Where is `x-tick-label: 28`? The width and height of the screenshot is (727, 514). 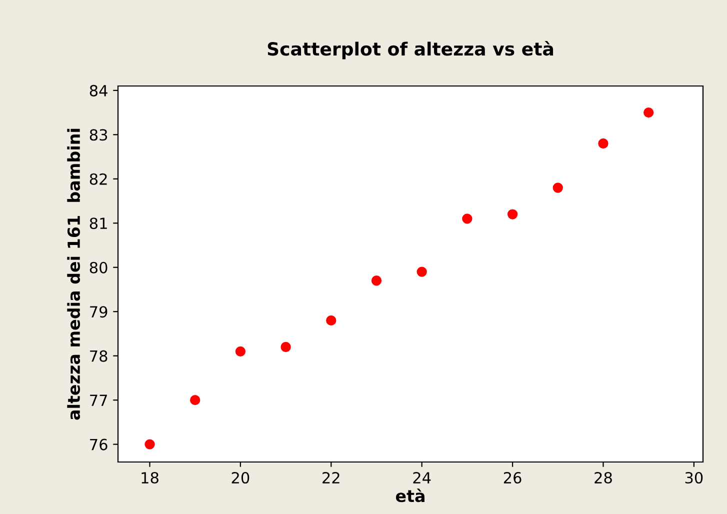
x-tick-label: 28 is located at coordinates (603, 478).